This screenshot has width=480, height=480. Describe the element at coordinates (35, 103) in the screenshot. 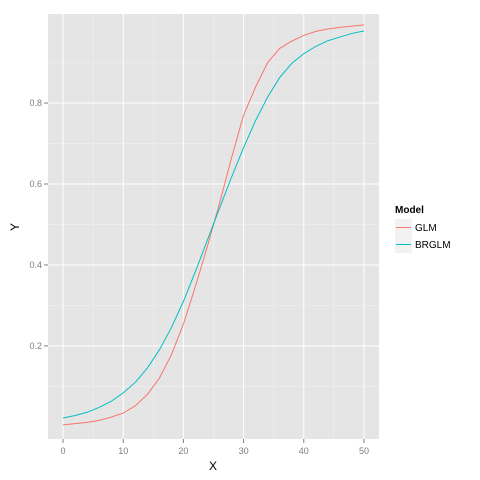

I see `y-tick-label: 0.8` at that location.